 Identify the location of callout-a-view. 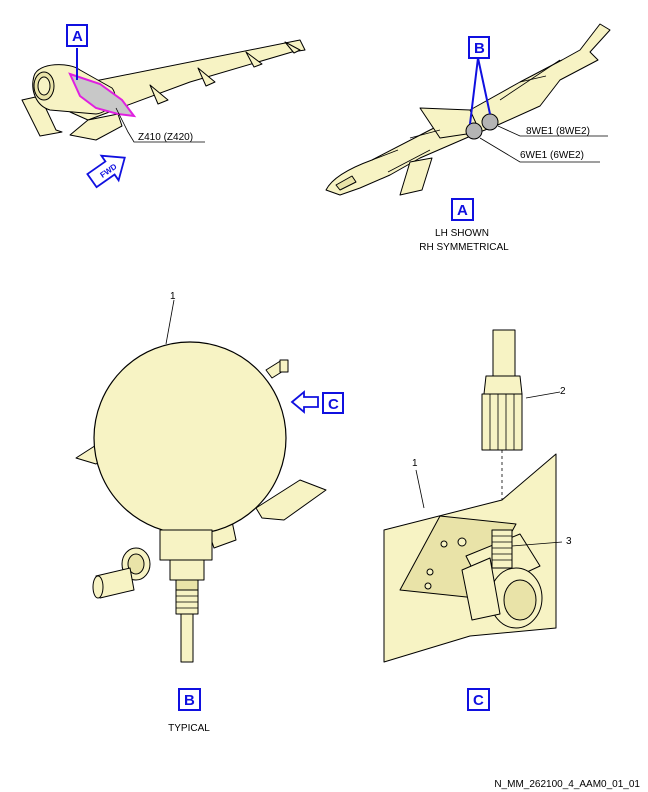
(462, 209).